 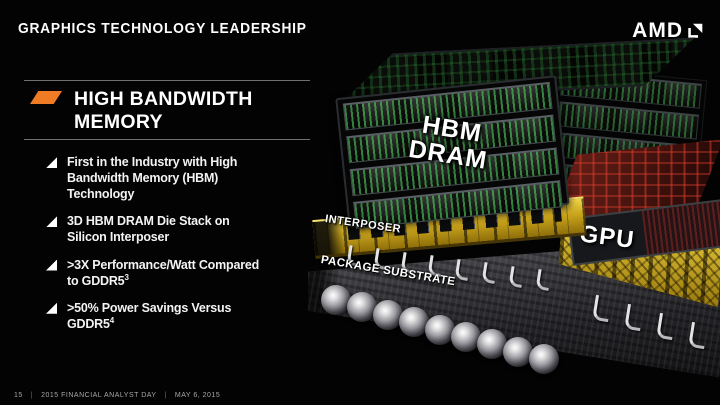 I want to click on bullet-item: >50% Power Savings Versus GDDR54, so click(x=178, y=316).